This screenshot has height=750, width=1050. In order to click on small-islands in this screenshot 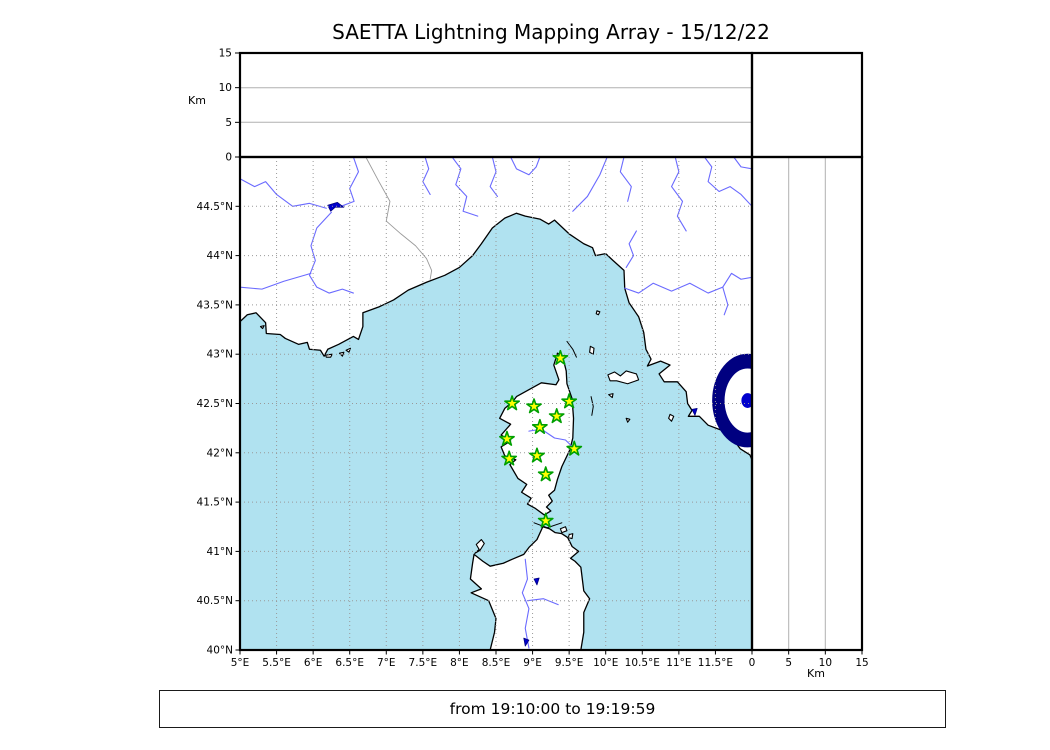, I will do `click(466, 432)`.